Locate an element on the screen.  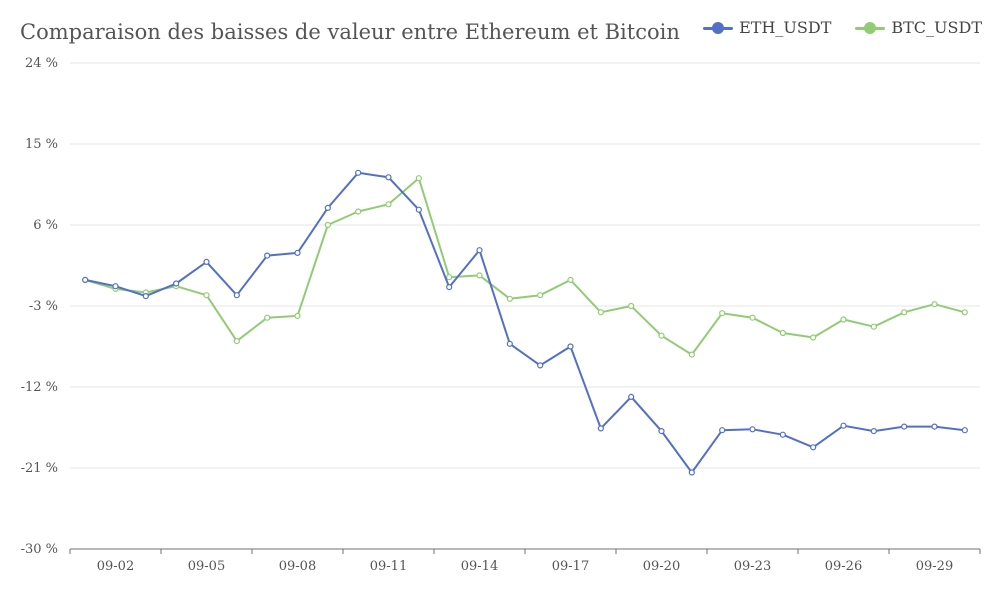
x-tick-label: 09-11 is located at coordinates (388, 566).